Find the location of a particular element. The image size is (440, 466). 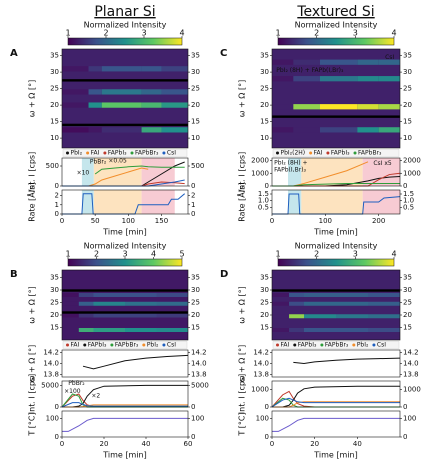

colorbar-tick-label: 2 is located at coordinates (96, 254).